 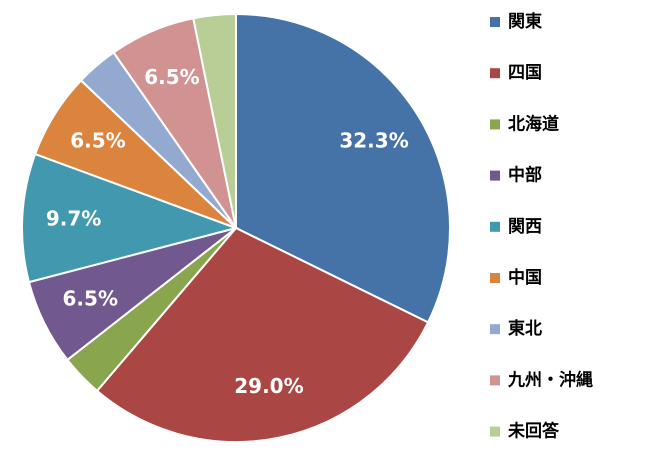 I want to click on value-label: 9.7%, so click(x=73, y=219).